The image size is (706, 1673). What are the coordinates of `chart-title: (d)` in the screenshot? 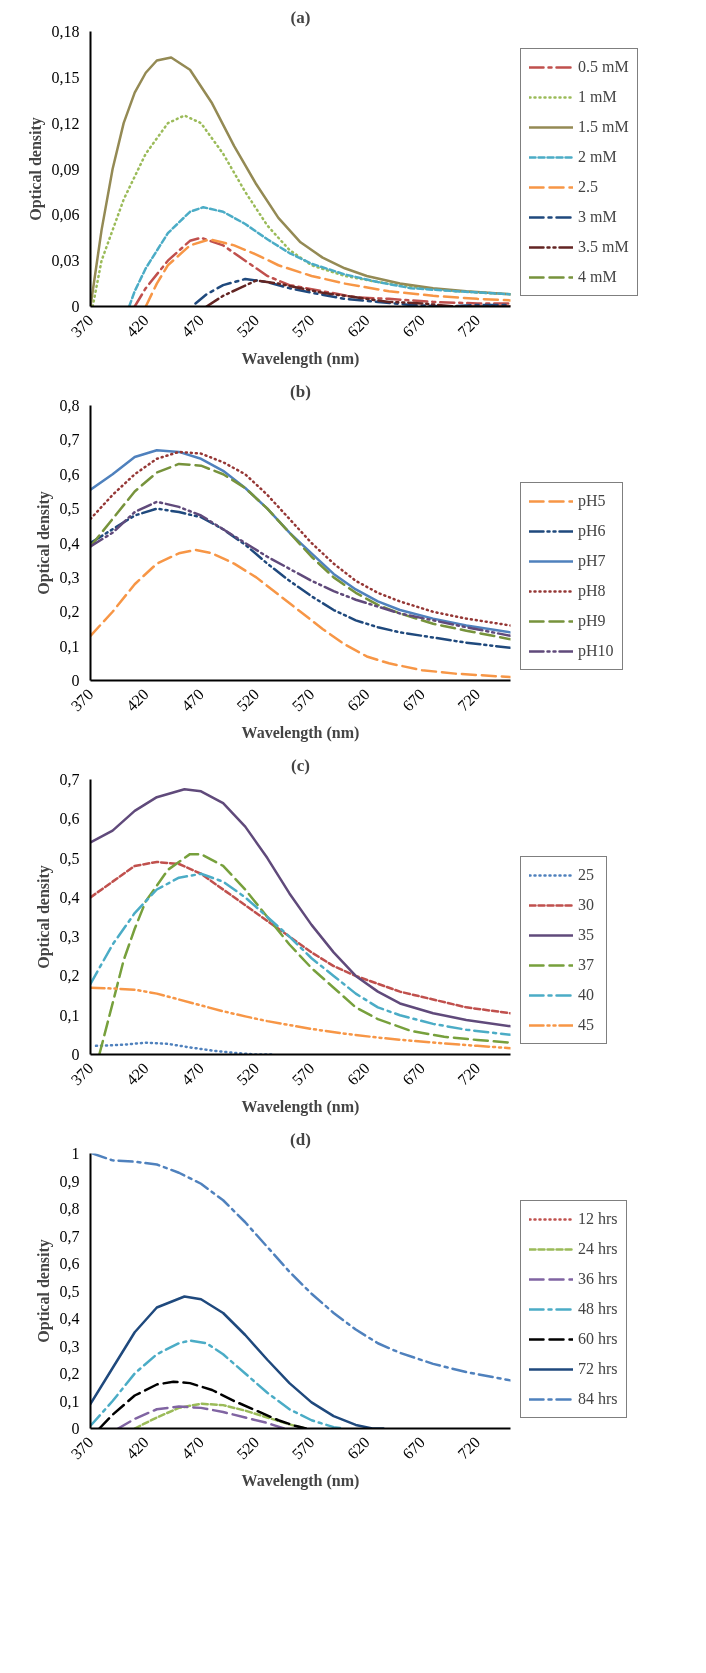 It's located at (300, 1139).